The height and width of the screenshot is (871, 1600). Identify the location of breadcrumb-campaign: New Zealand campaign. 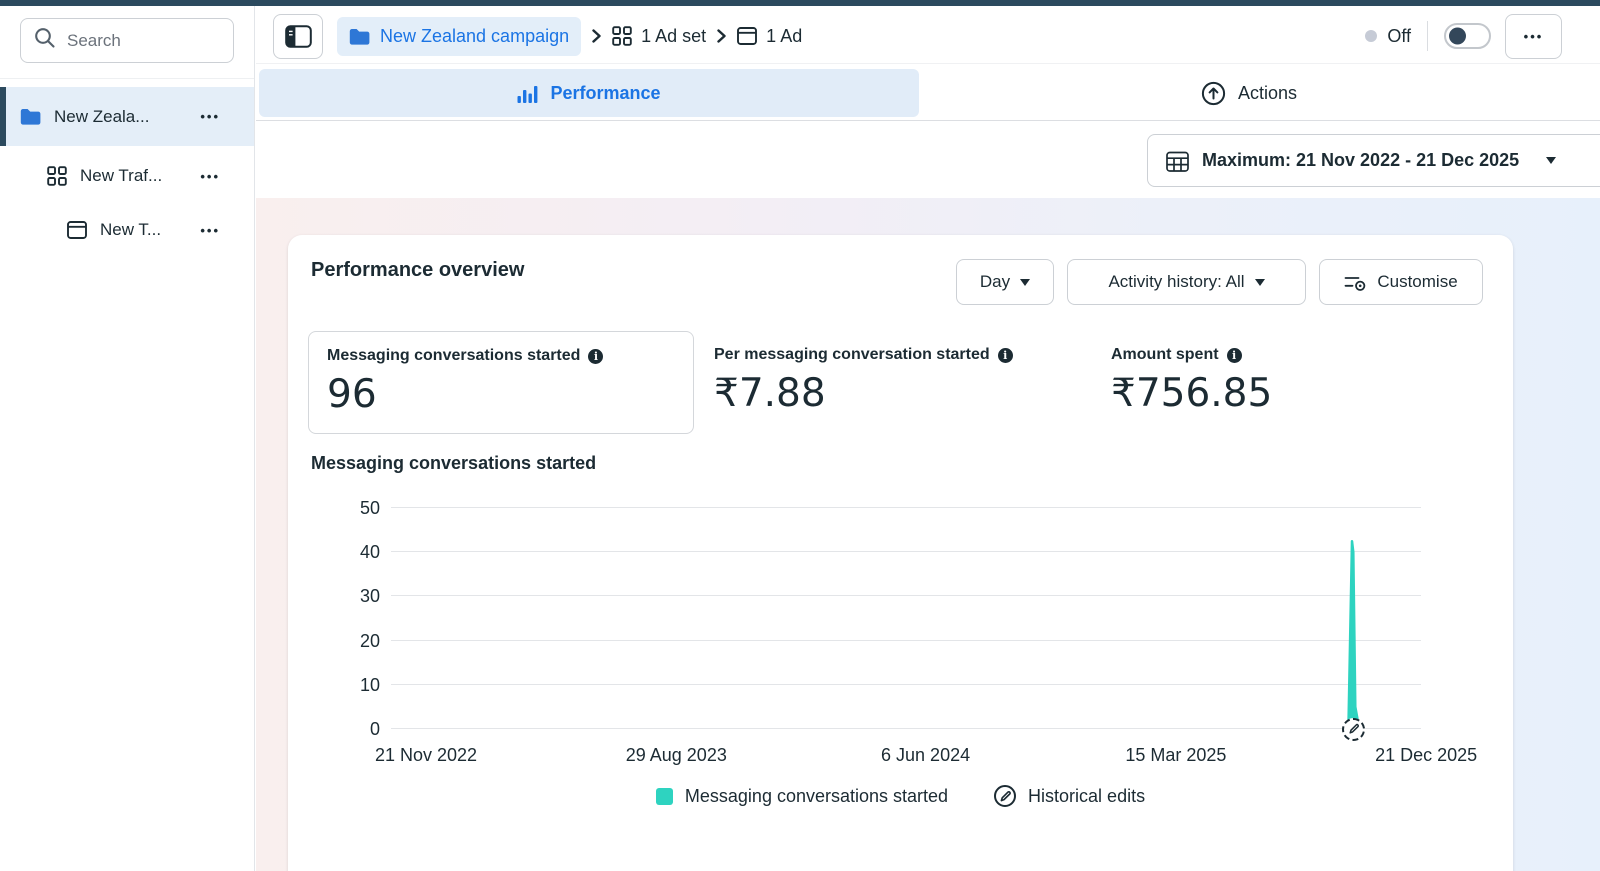
(459, 36).